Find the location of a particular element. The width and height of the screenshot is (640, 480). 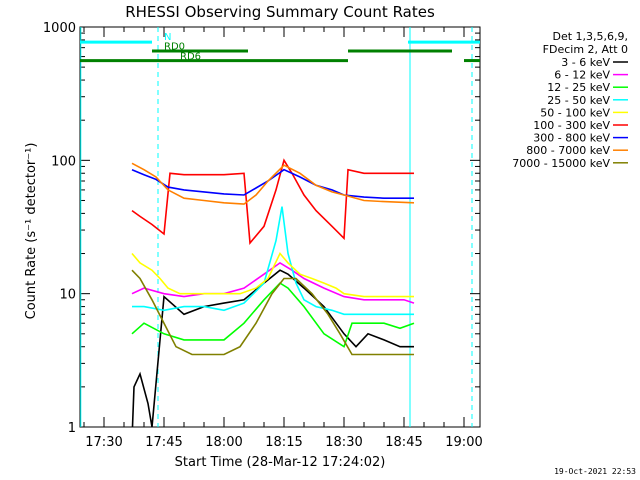

x-tick-label: 18:45 is located at coordinates (403, 442).